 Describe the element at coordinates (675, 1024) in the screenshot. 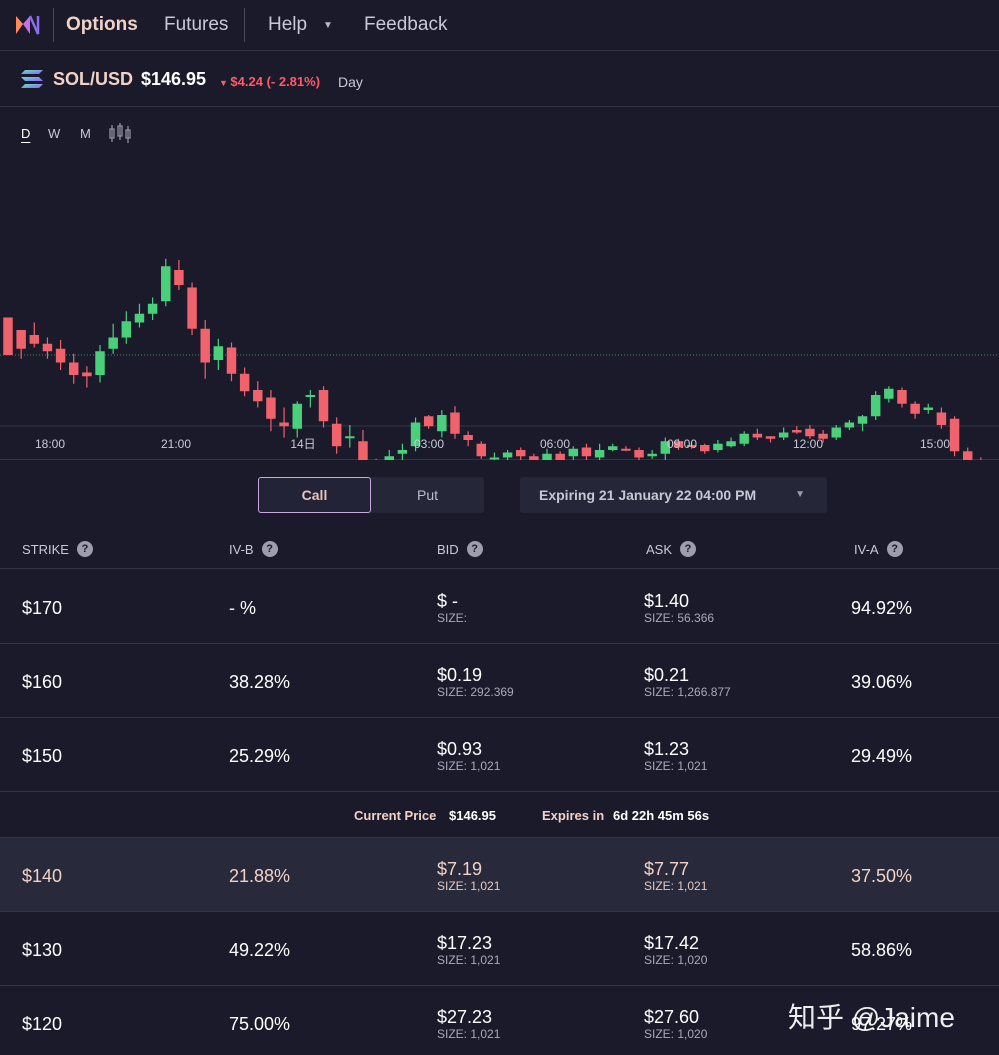

I see `ask-cell: $27.60 SIZE: 1,020` at that location.